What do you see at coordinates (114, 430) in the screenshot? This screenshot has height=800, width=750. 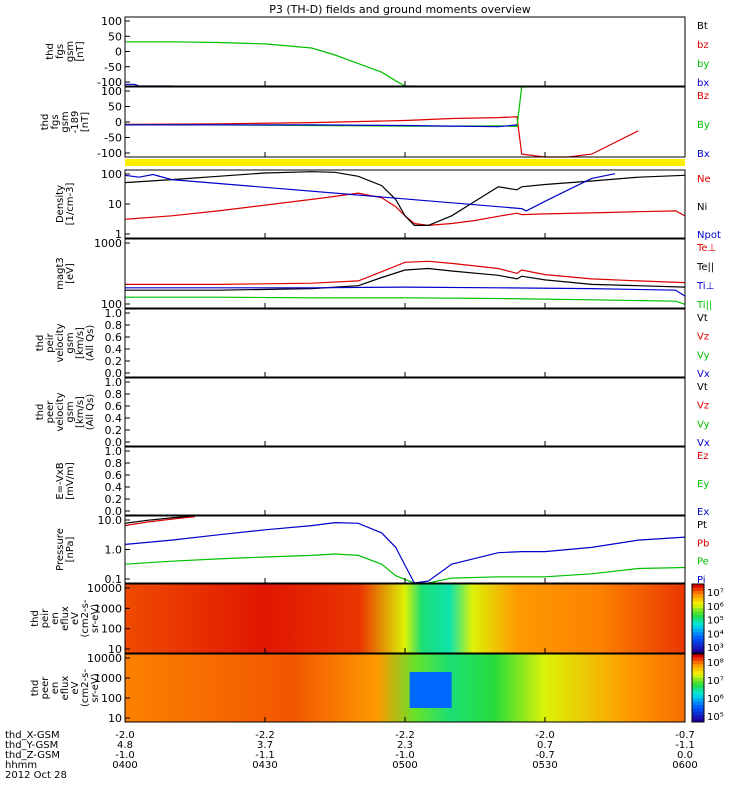 I see `y-tick-label: 0.2` at bounding box center [114, 430].